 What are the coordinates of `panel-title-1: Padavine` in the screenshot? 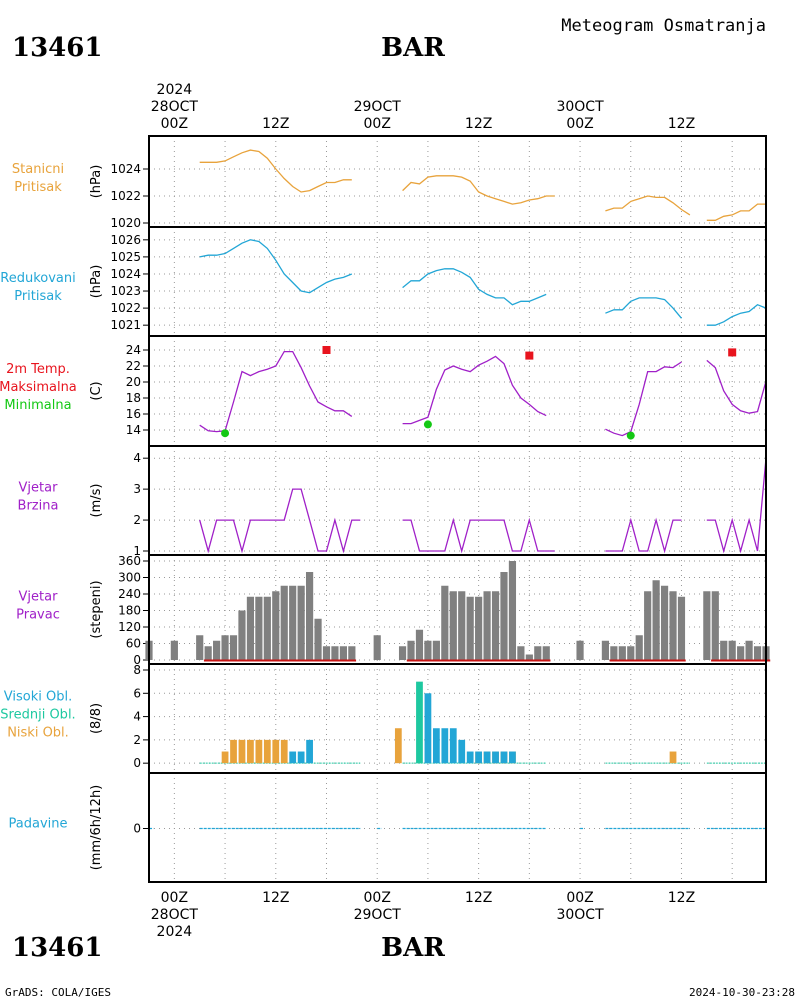 It's located at (38, 824).